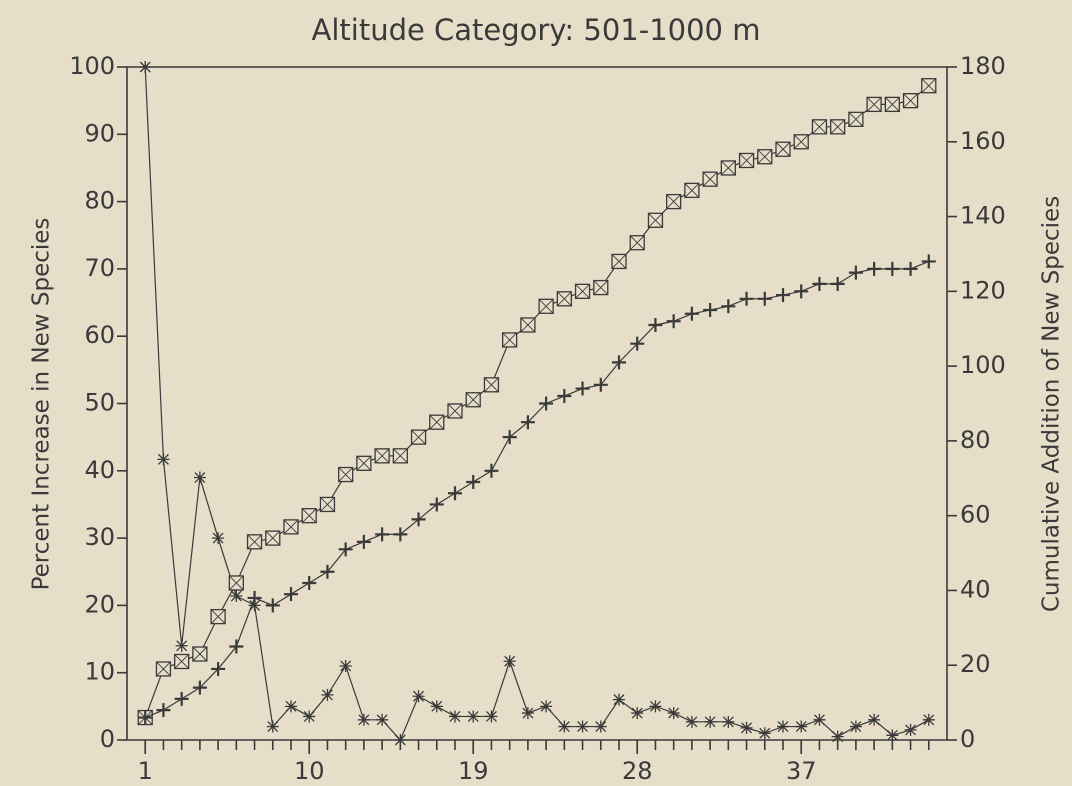  I want to click on y-tick-label: 10, so click(99, 672).